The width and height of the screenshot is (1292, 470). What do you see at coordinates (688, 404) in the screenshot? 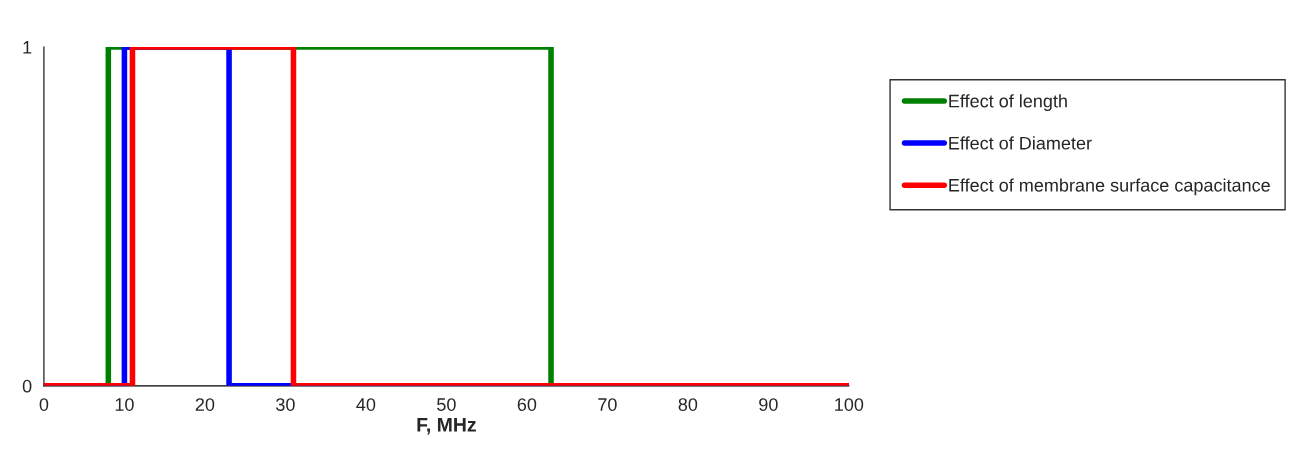
I see `x-tick-label: 80` at bounding box center [688, 404].